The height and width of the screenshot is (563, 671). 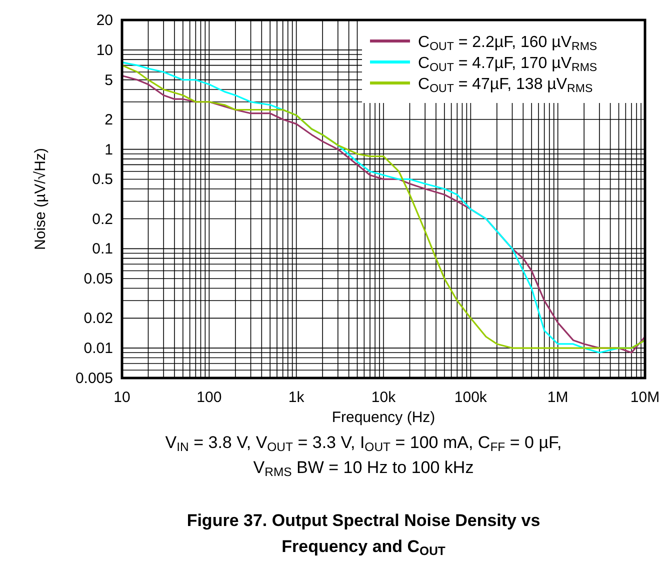 What do you see at coordinates (508, 64) in the screenshot?
I see `legend-label: C$_{OUT}$ = 4.7µF, 170 µV$_{RMS}$` at bounding box center [508, 64].